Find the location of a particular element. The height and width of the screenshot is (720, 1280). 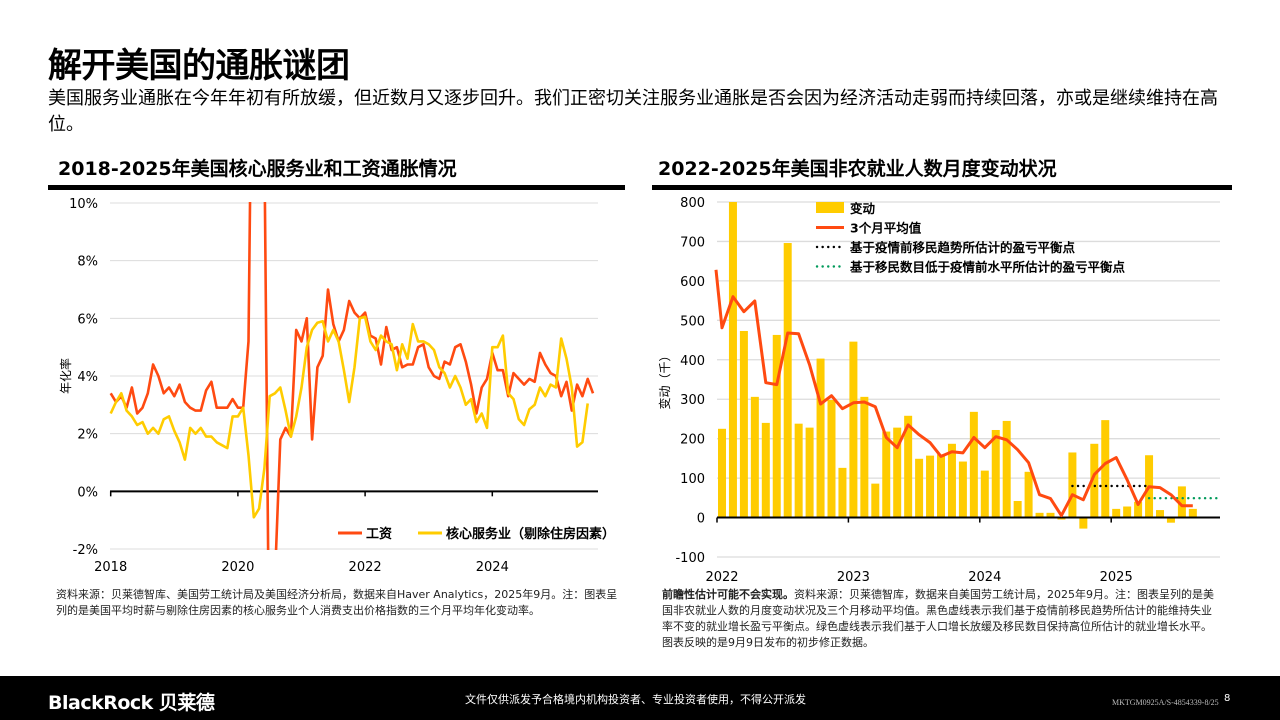

y-tick-label: 0 is located at coordinates (701, 519).